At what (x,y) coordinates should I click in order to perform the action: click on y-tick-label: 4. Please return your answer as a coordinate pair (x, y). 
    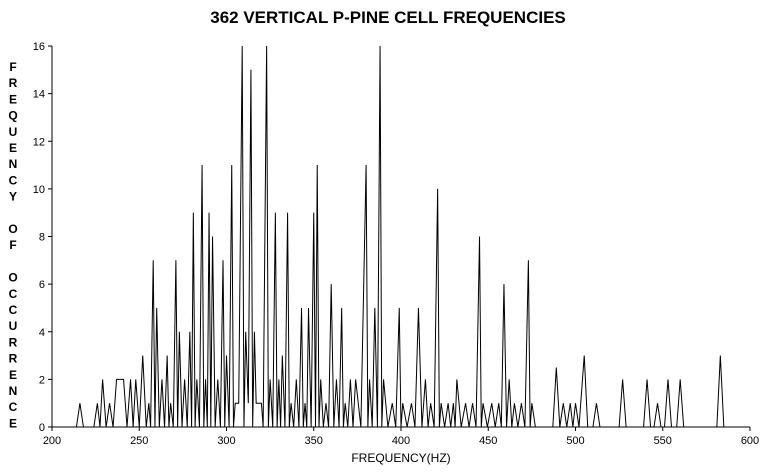
    Looking at the image, I should click on (42, 333).